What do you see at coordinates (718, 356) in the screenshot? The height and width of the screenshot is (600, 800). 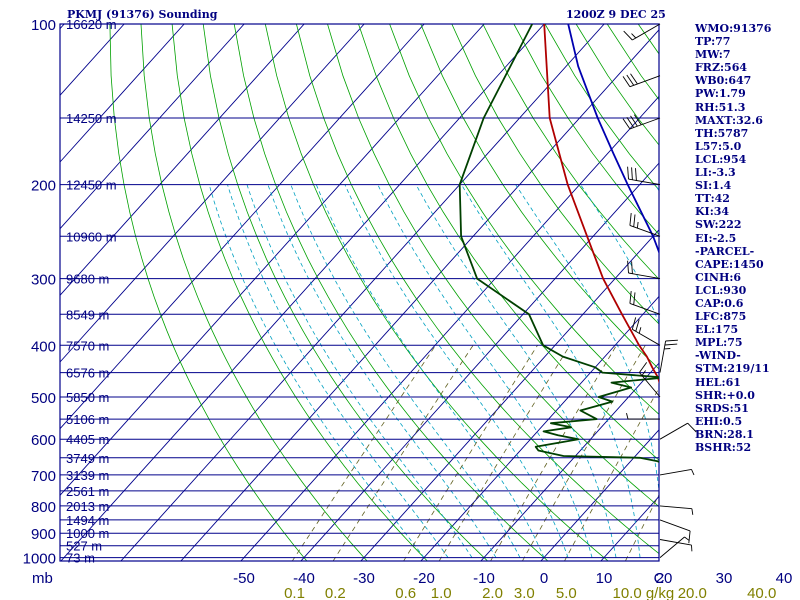 I see `index-line: -WIND-` at bounding box center [718, 356].